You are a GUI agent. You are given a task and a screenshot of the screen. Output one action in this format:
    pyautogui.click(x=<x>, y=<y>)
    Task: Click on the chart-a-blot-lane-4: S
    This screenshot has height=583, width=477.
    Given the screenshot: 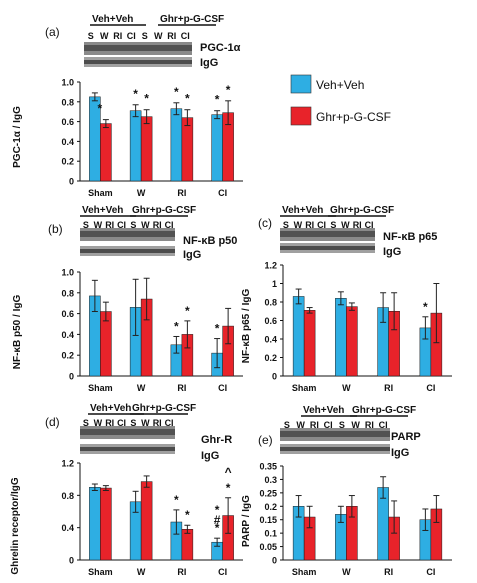 What is the action you would take?
    pyautogui.click(x=145, y=36)
    